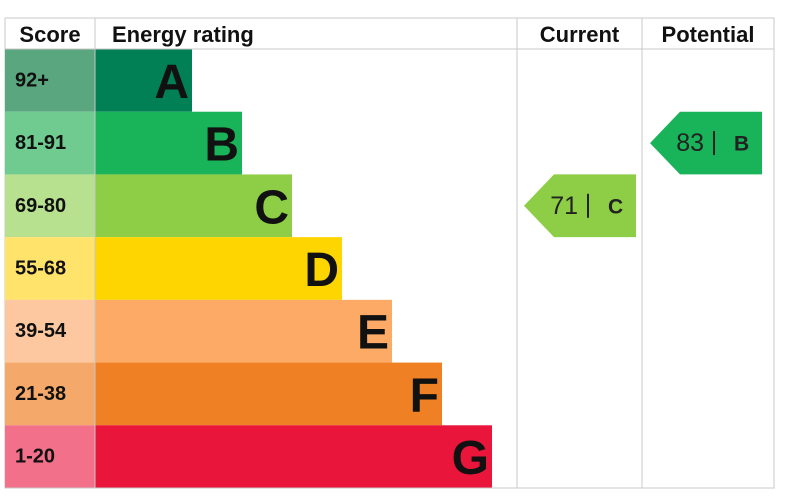  Describe the element at coordinates (183, 34) in the screenshot. I see `column-header: Energy rating` at that location.